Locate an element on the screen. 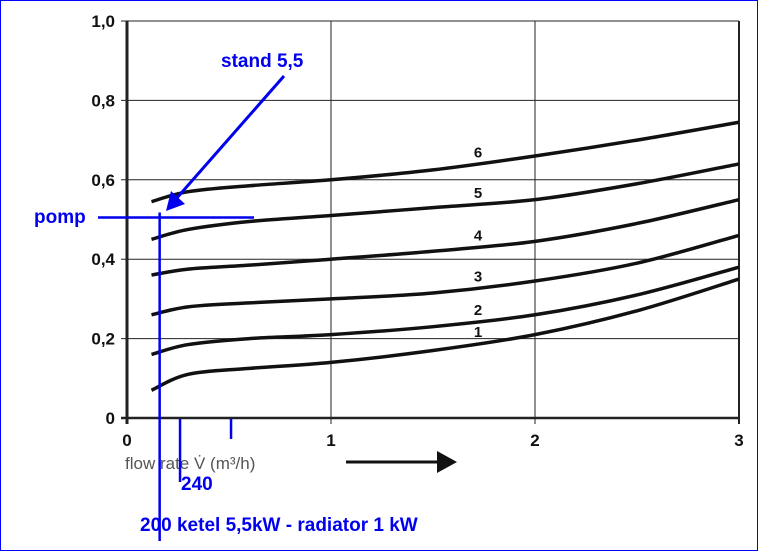  flow-240-label: 240 is located at coordinates (197, 484).